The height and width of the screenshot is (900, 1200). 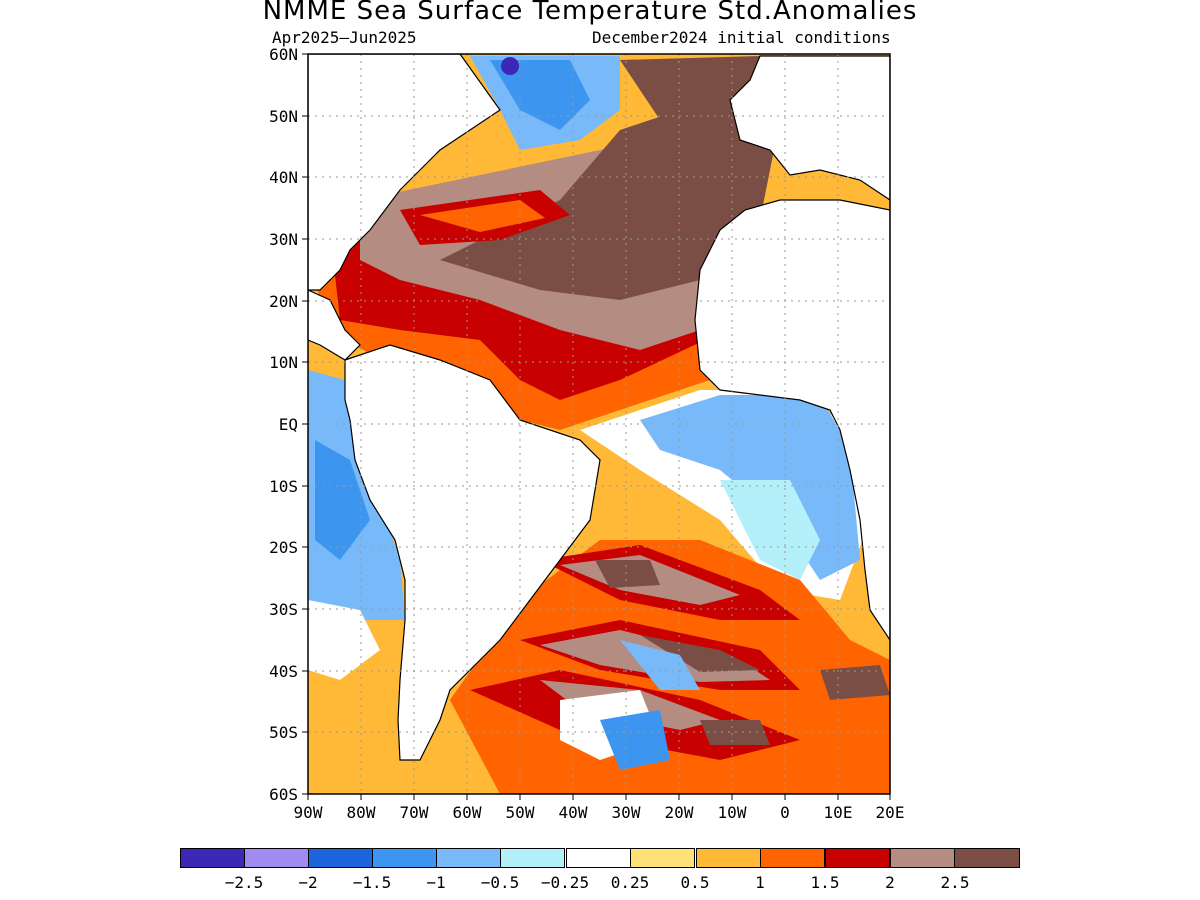 What do you see at coordinates (760, 882) in the screenshot?
I see `colorbar-label-9: 1` at bounding box center [760, 882].